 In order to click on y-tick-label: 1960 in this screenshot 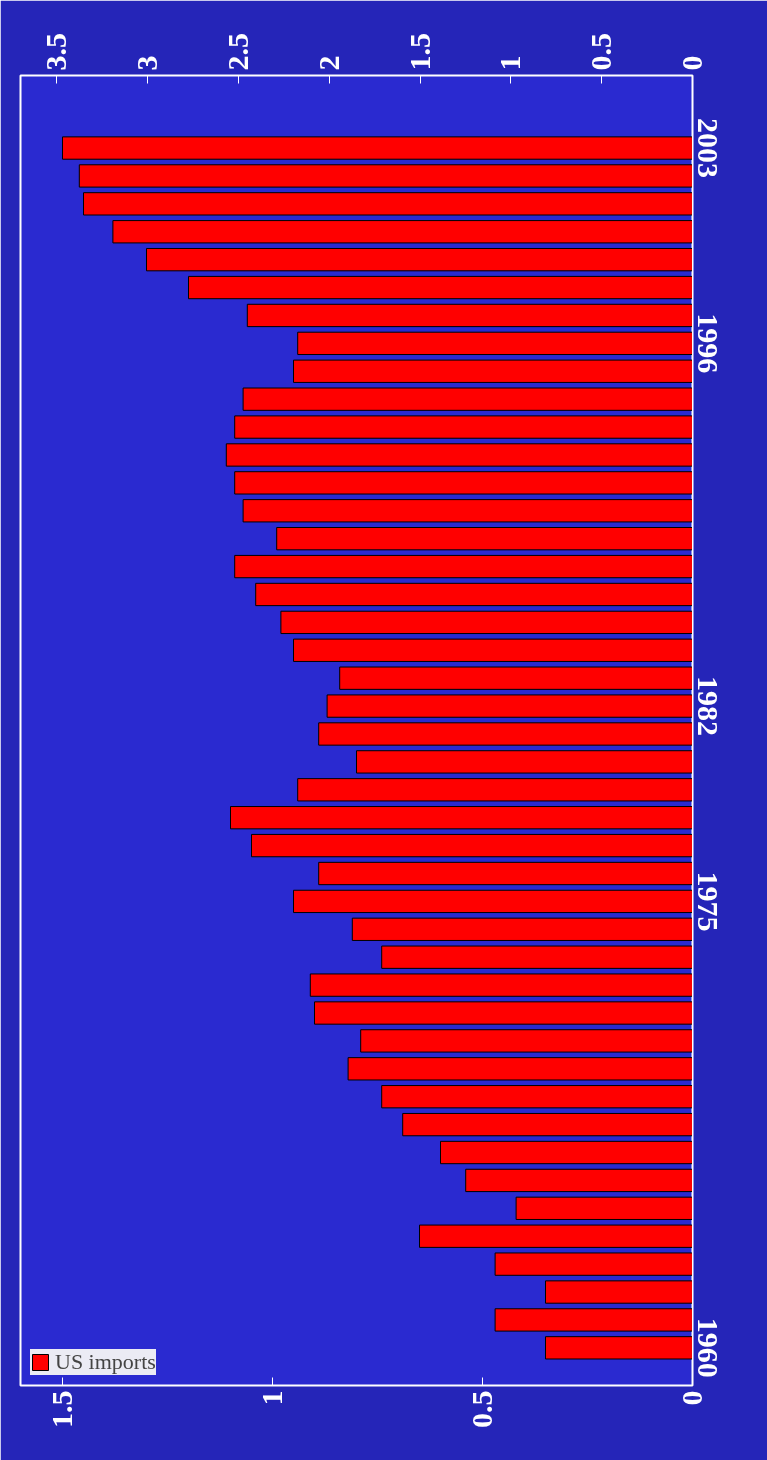, I will do `click(708, 1347)`.